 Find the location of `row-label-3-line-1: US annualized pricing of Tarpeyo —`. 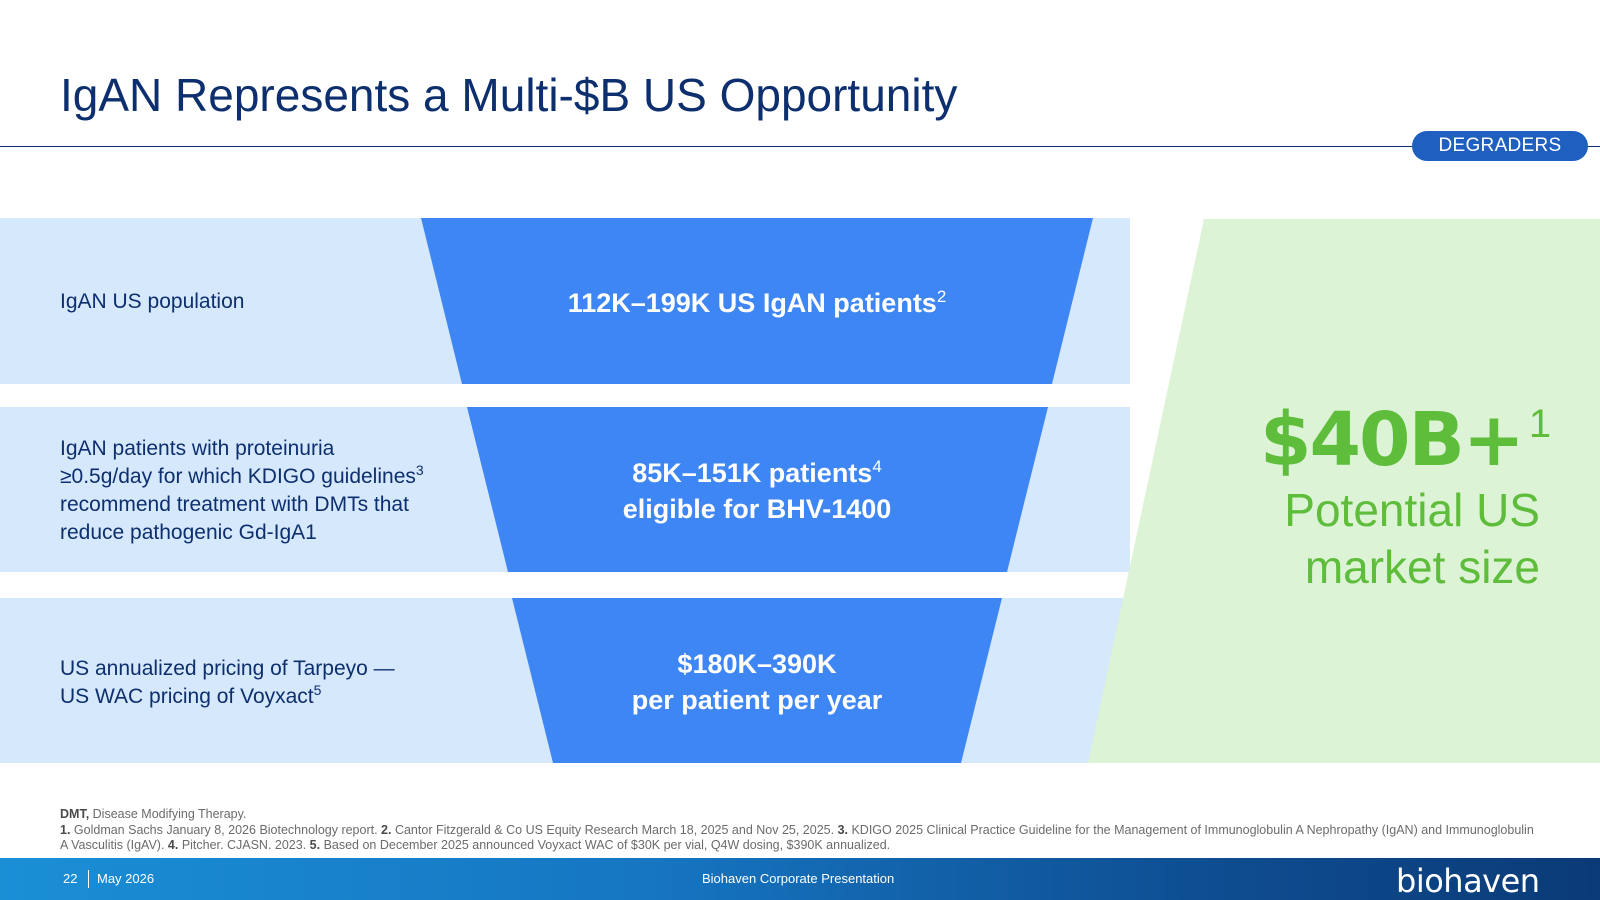

row-label-3-line-1: US annualized pricing of Tarpeyo — is located at coordinates (227, 668).